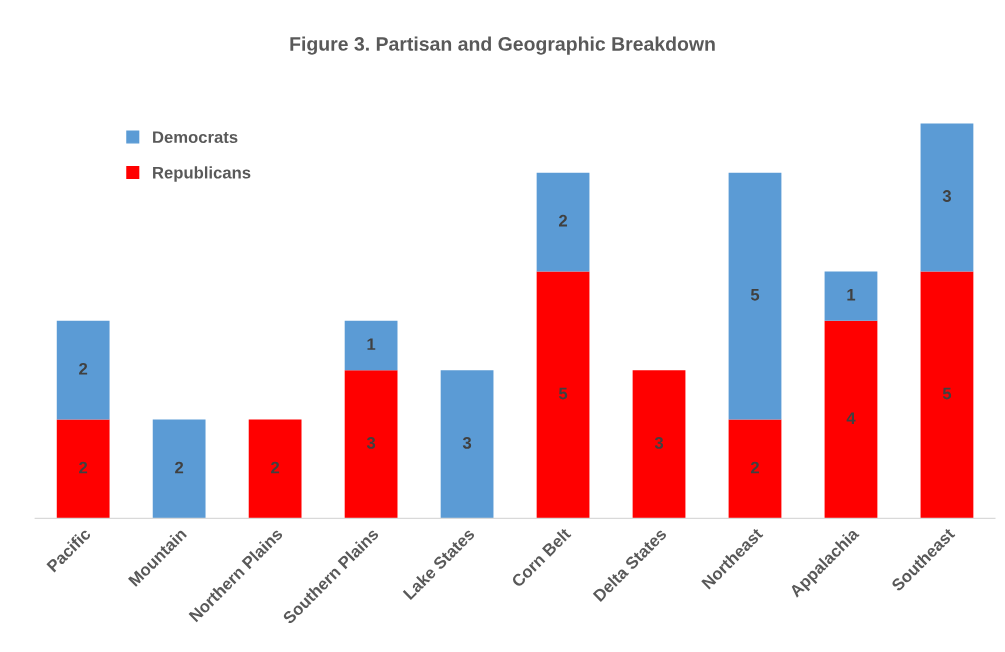  I want to click on legend-label: Democrats, so click(195, 137).